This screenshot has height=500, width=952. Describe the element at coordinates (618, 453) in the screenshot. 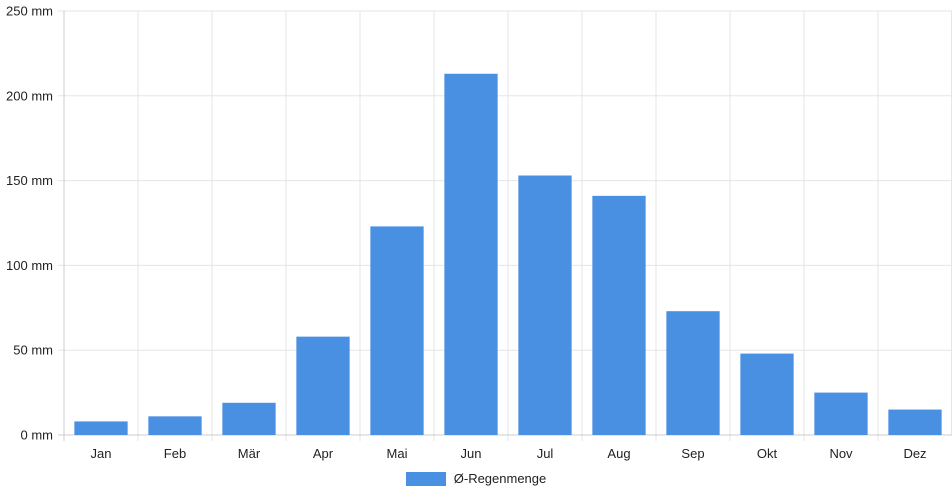

I see `x-tick-label: Aug` at that location.